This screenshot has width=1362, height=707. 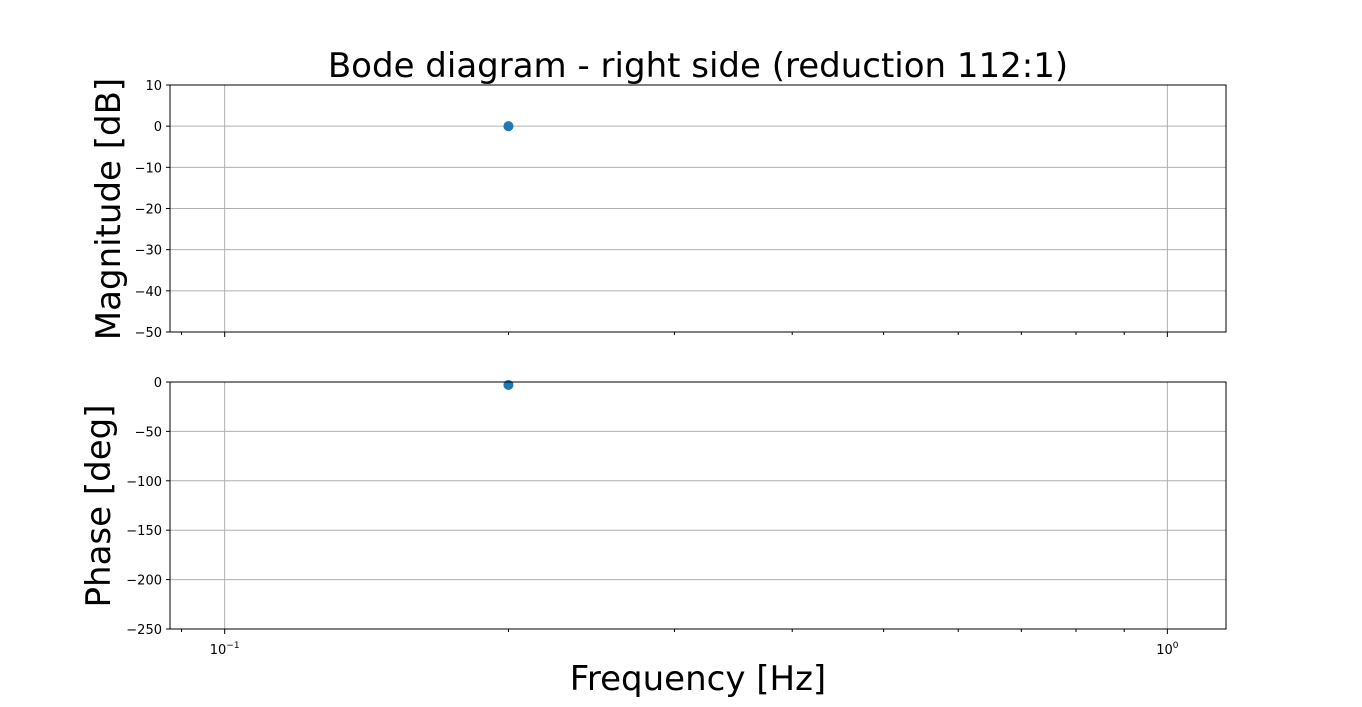 What do you see at coordinates (144, 630) in the screenshot?
I see `phase-y-tick-label: −250` at bounding box center [144, 630].